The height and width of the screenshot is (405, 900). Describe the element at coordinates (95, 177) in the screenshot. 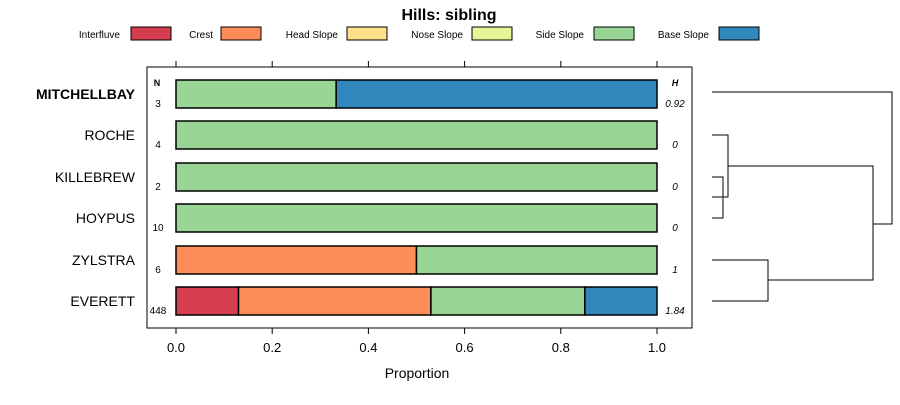

I see `category-label: KILLEBREW` at that location.